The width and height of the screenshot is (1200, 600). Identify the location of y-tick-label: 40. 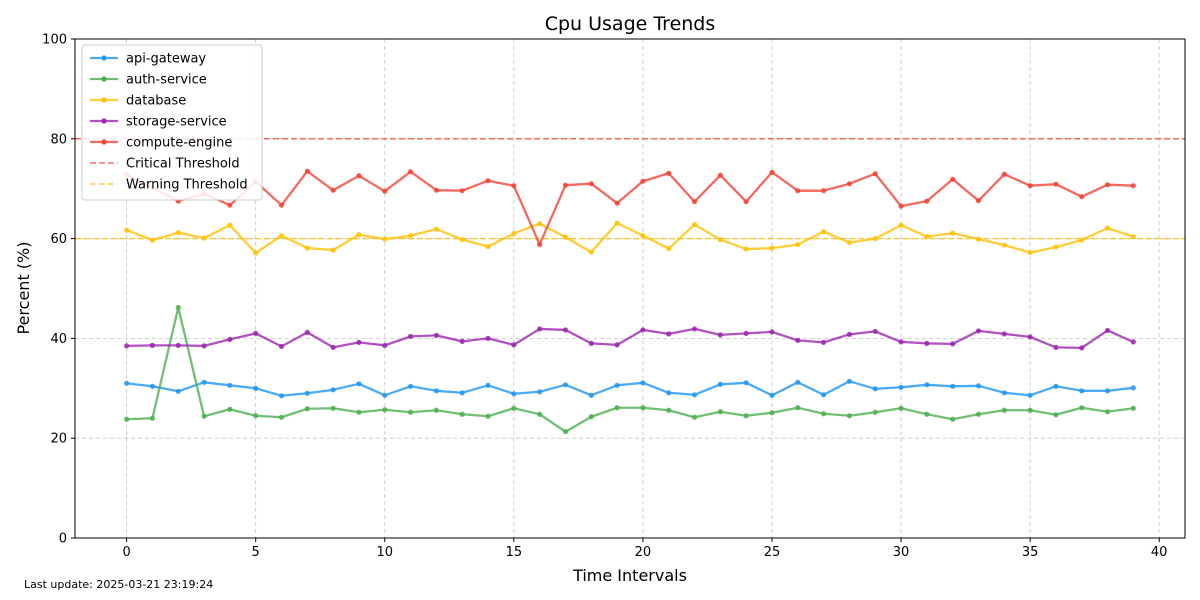
(58, 339).